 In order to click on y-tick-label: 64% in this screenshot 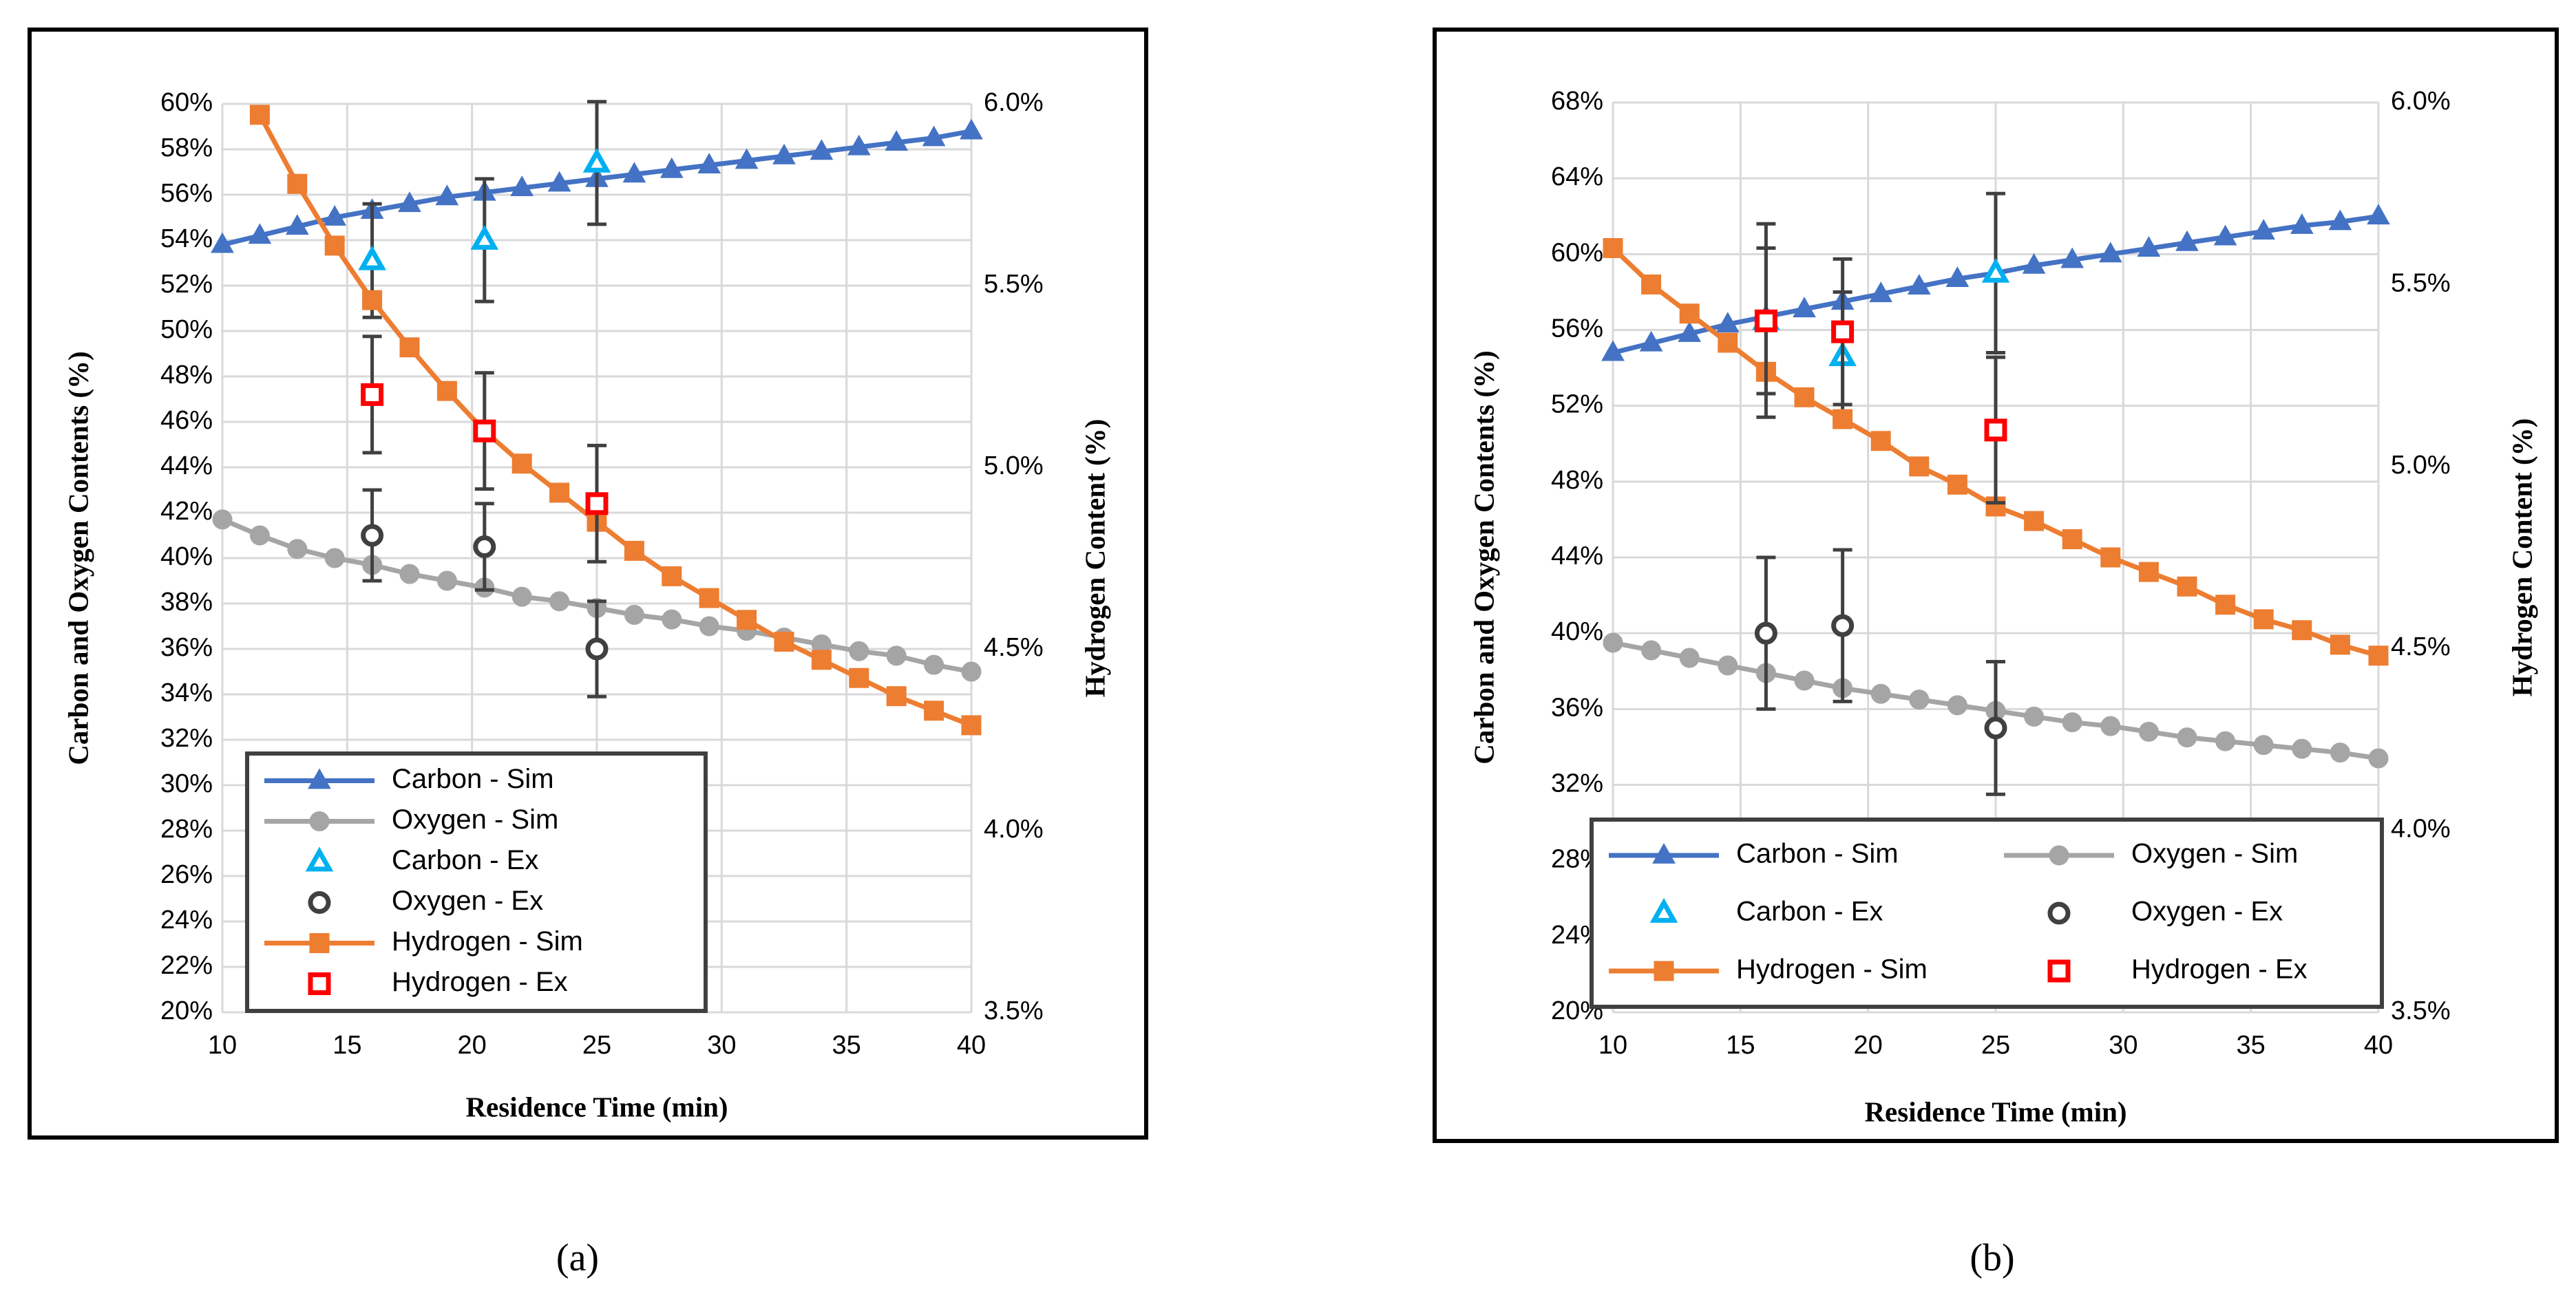, I will do `click(1577, 177)`.